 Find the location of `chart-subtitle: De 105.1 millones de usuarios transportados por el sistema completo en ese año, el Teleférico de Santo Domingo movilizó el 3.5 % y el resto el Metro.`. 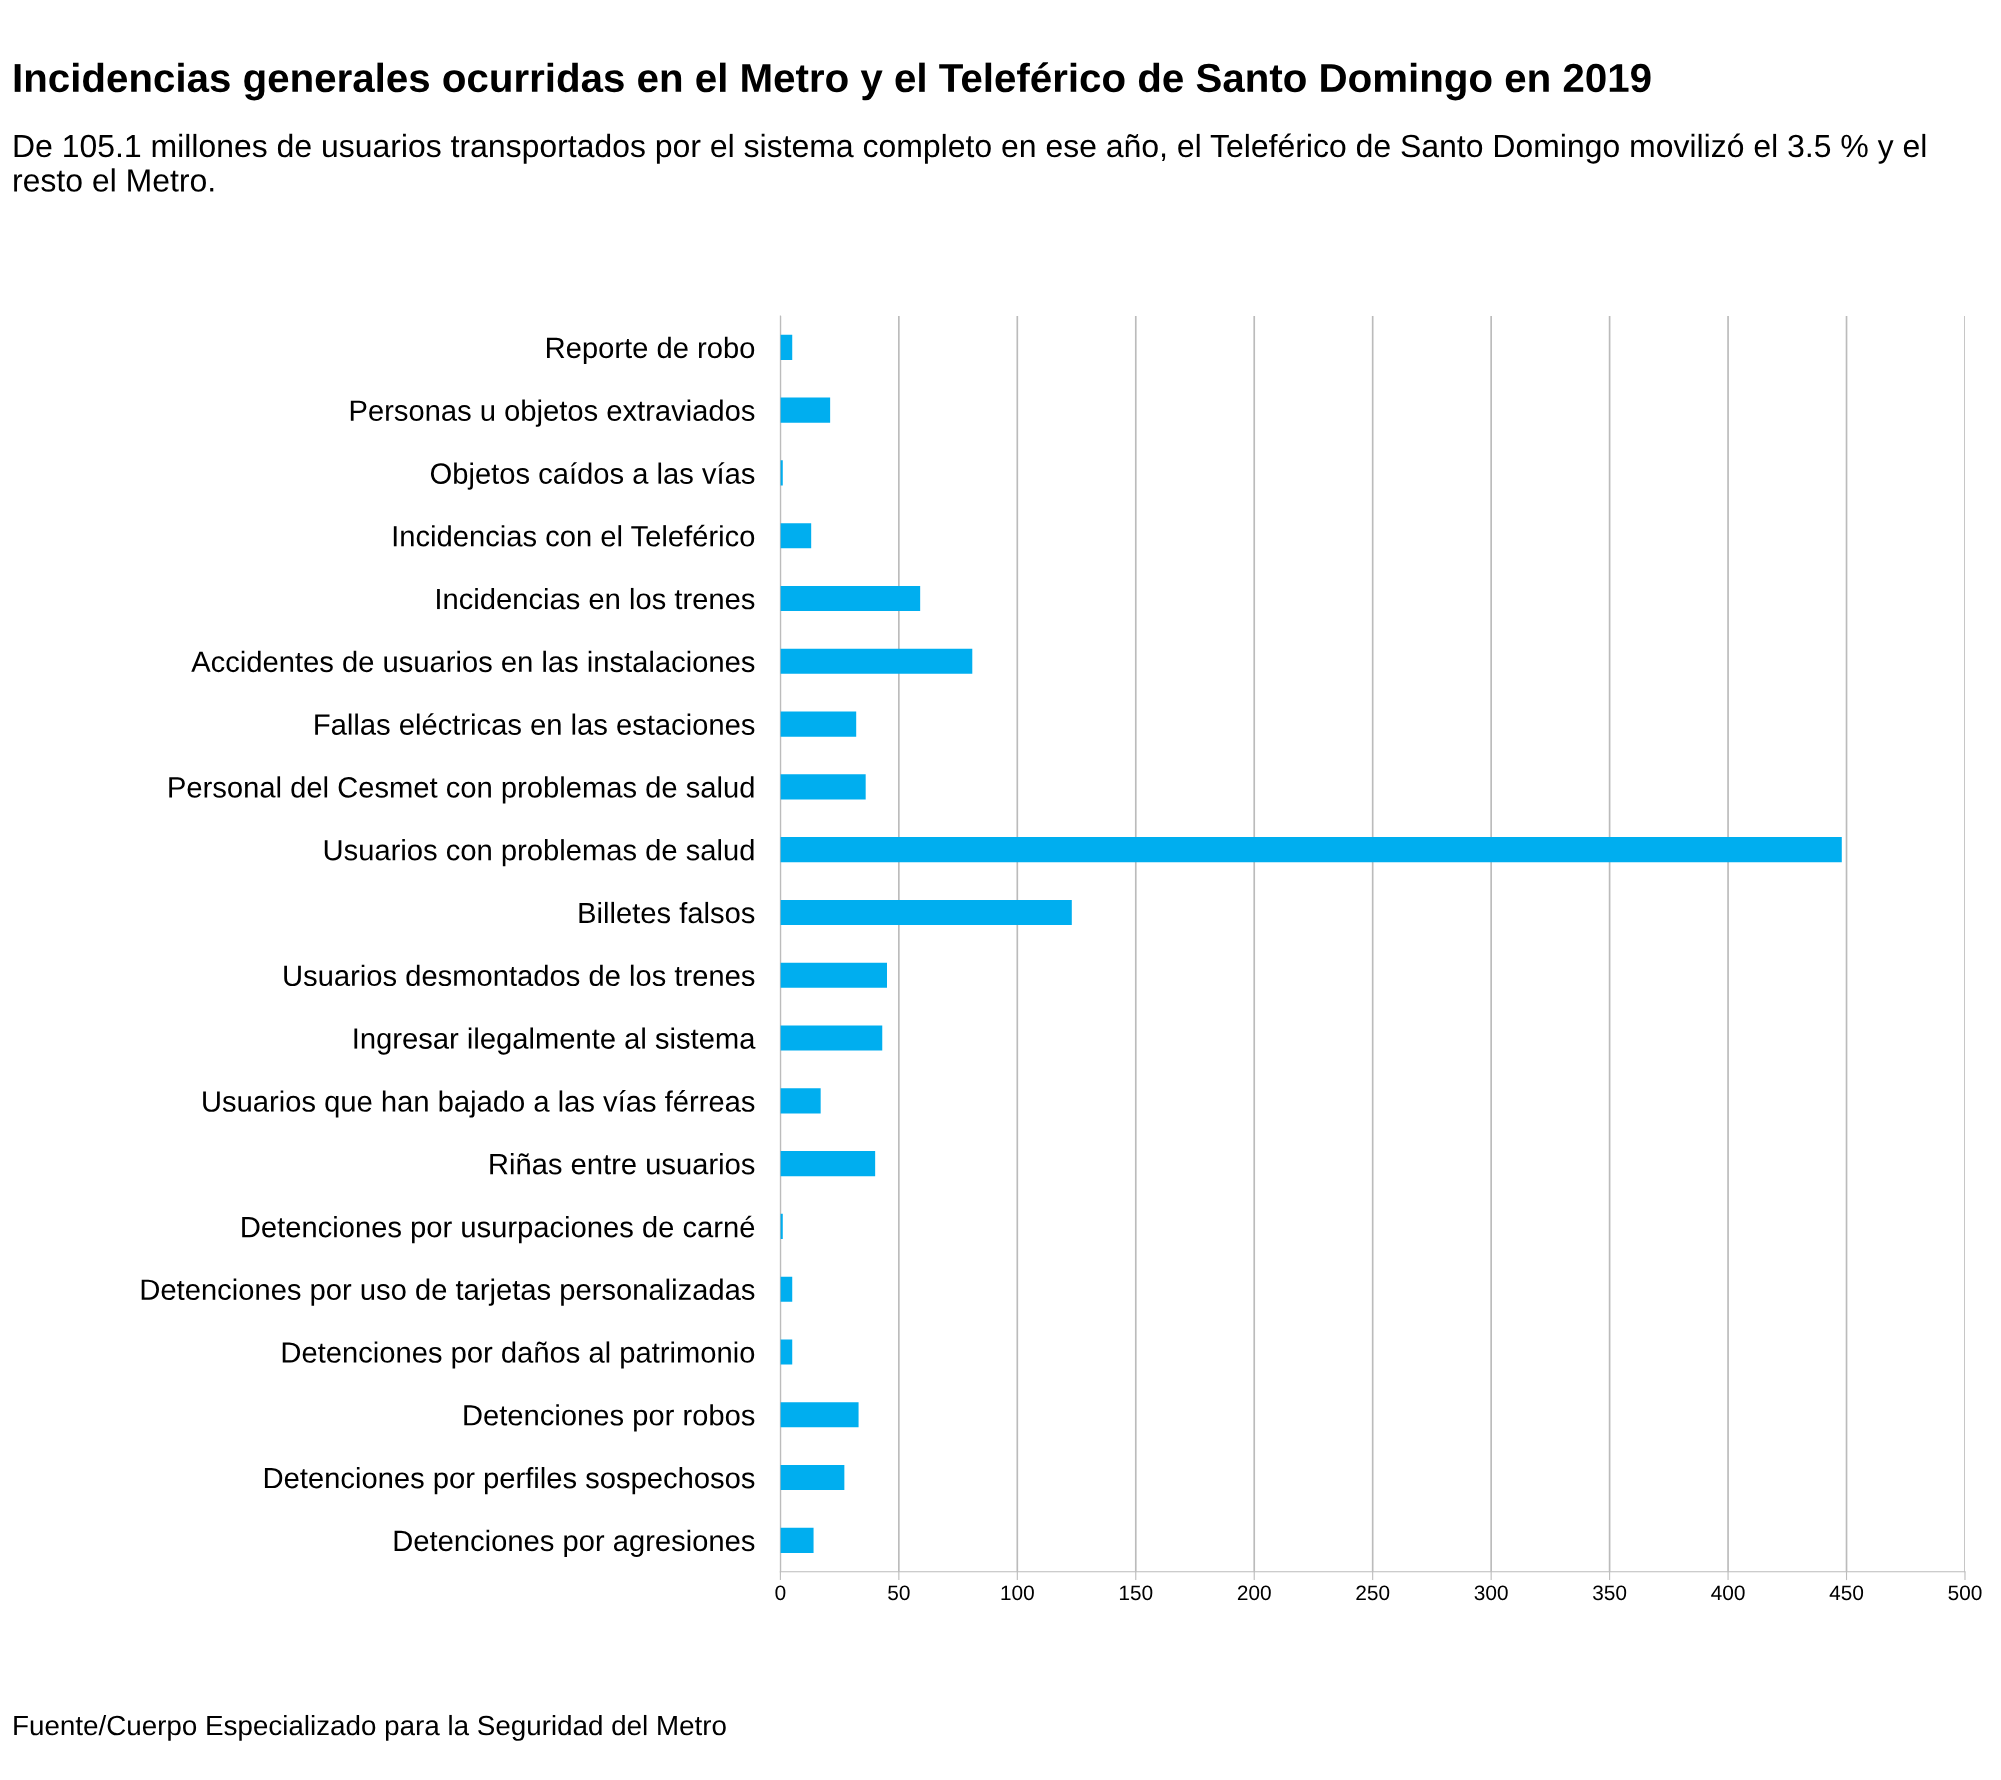

chart-subtitle: De 105.1 millones de usuarios transportados por el sistema completo en ese año, el Teleférico de Santo Domingo movilizó el 3.5 % y el resto el Metro. is located at coordinates (970, 162).